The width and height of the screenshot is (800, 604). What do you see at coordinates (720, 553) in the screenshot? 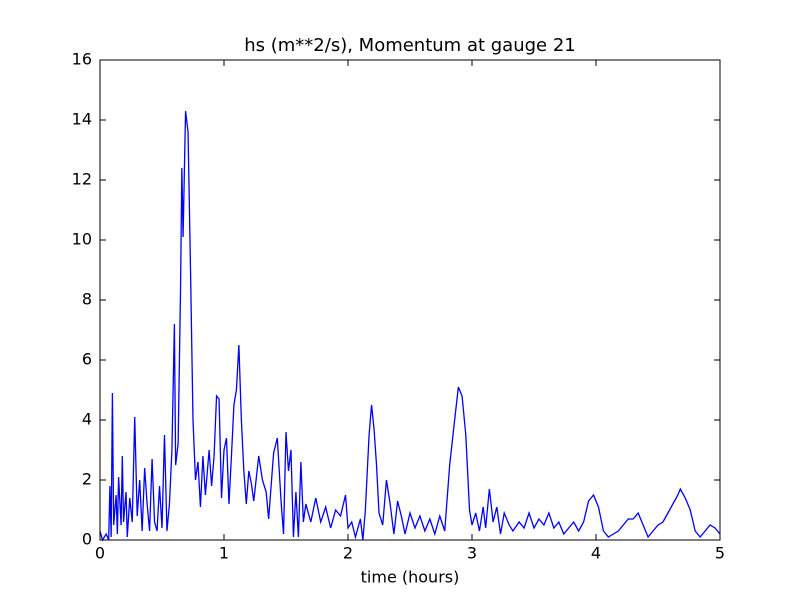
I see `x-tick-label: 5` at bounding box center [720, 553].